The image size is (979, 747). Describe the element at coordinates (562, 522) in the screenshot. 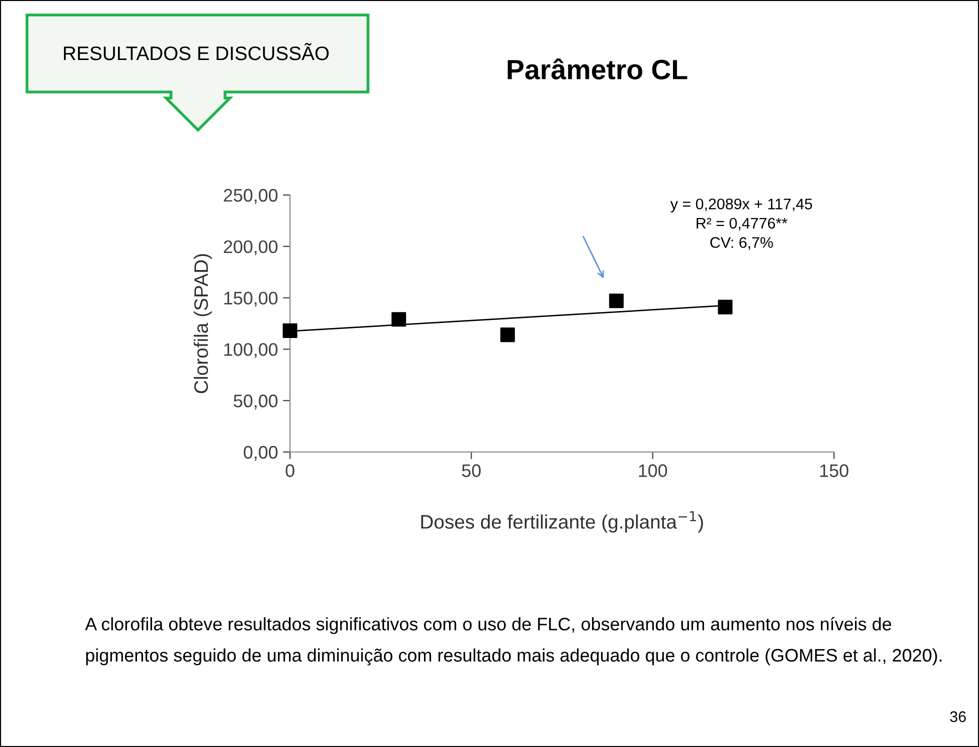

I see `x-axis-title: Doses de fertilizante (g.planta$^{−1}$)` at that location.